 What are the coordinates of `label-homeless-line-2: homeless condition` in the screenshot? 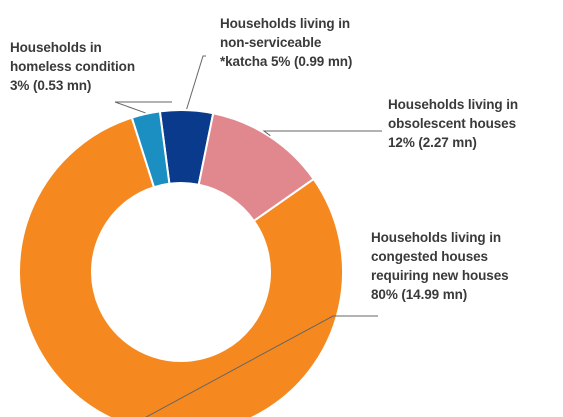 It's located at (72, 66).